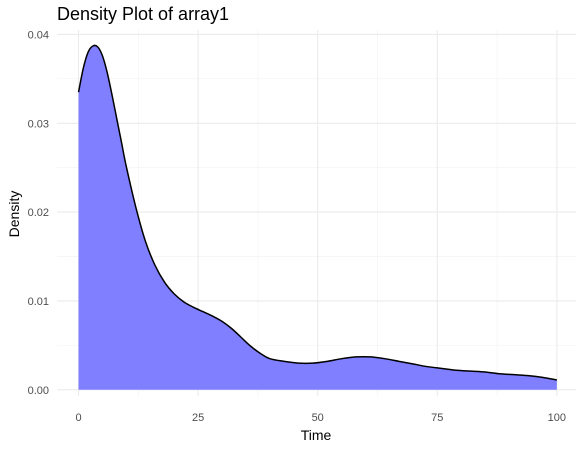 The image size is (585, 451). I want to click on y-tick-label: 0.03, so click(38, 124).